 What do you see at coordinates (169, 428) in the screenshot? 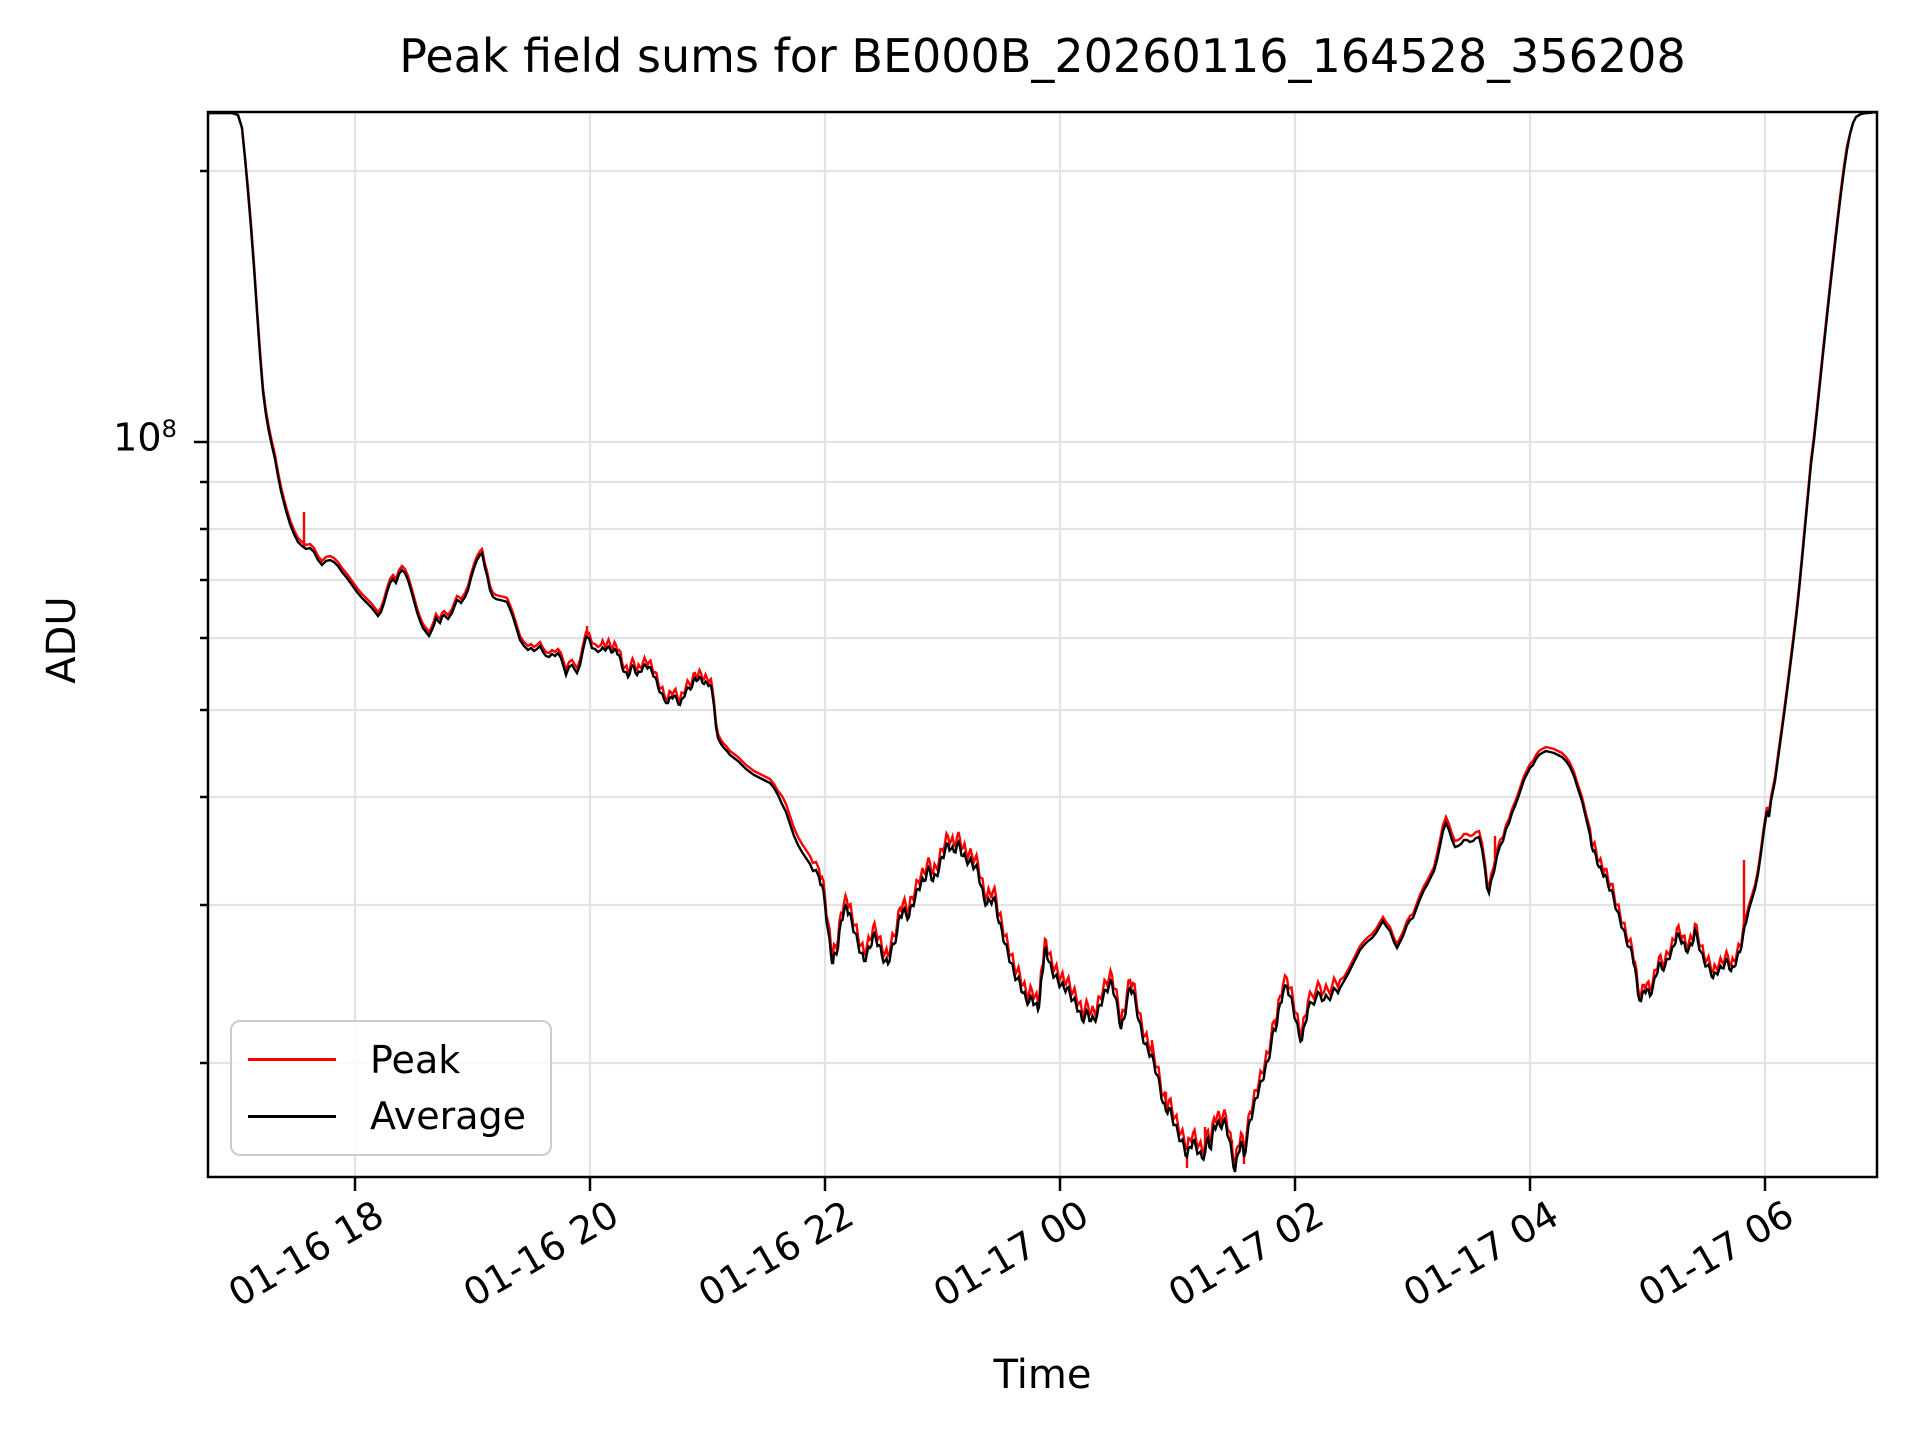
I see `y-tick-exponent: 8` at bounding box center [169, 428].